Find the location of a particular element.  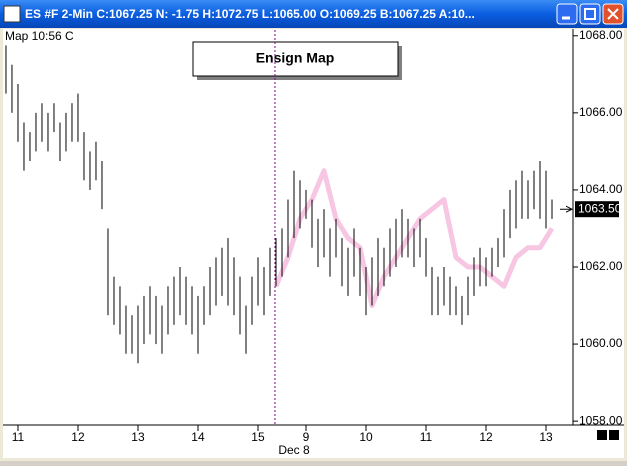

legend-box is located at coordinates (295, 59).